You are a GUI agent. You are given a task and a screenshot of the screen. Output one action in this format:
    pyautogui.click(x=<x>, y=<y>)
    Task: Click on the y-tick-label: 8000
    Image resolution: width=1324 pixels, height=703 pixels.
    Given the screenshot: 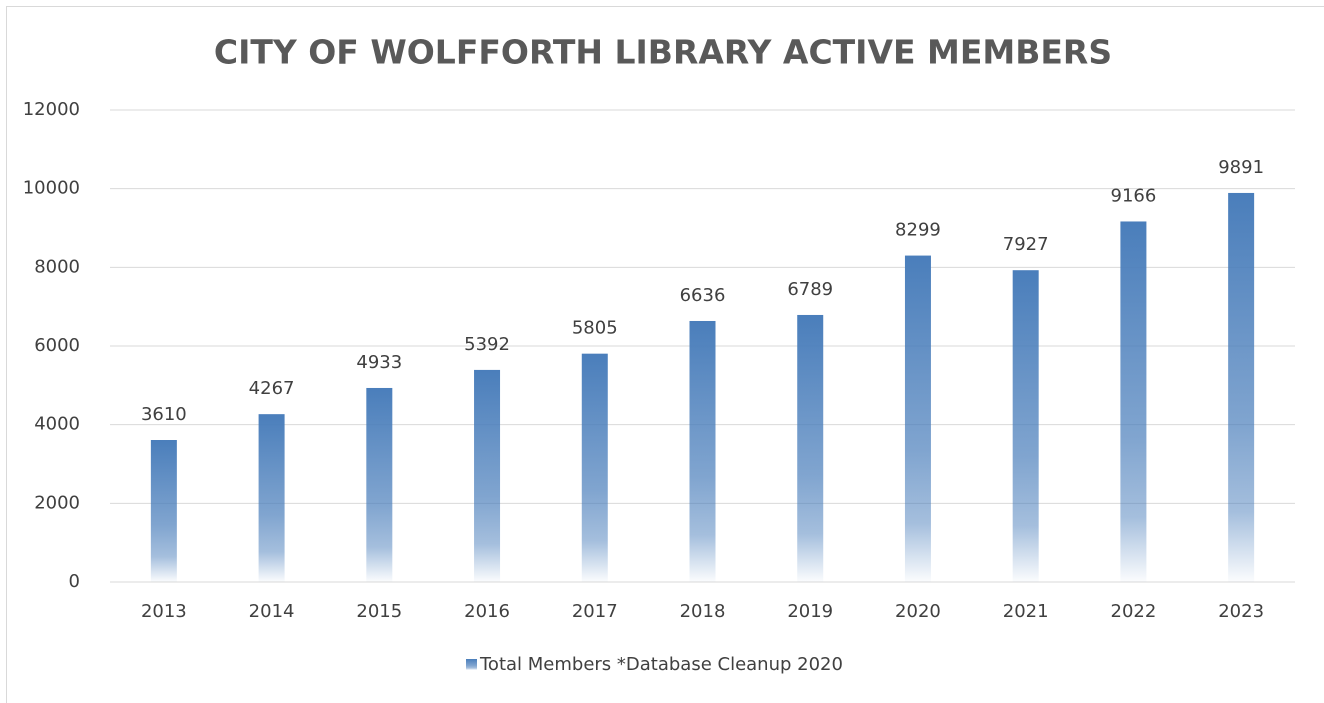 What is the action you would take?
    pyautogui.click(x=57, y=266)
    